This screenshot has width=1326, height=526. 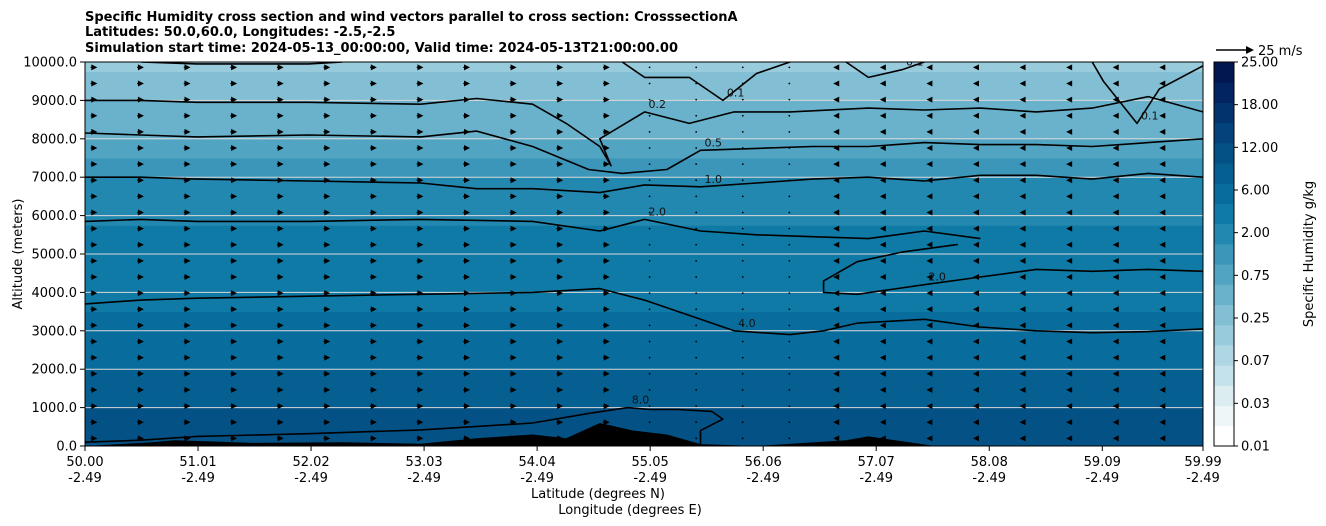 I want to click on x-tick-label-lat: 55.05, so click(x=650, y=462).